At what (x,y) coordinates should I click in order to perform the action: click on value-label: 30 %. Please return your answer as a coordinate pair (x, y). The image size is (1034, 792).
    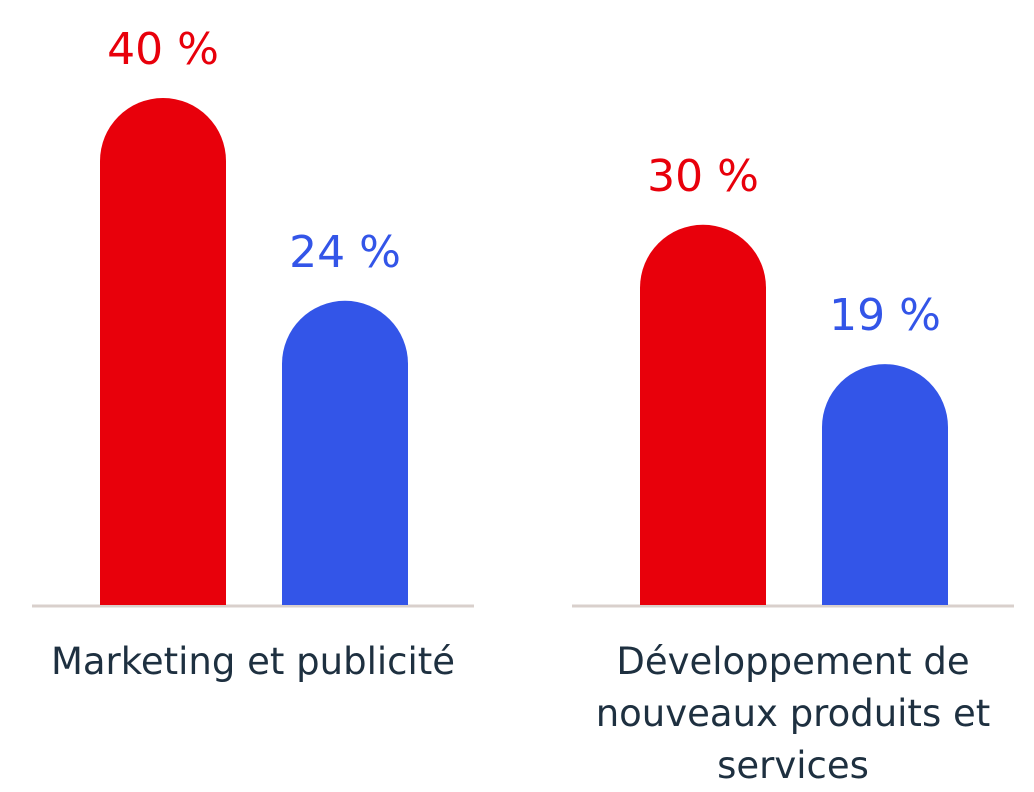
    Looking at the image, I should click on (703, 176).